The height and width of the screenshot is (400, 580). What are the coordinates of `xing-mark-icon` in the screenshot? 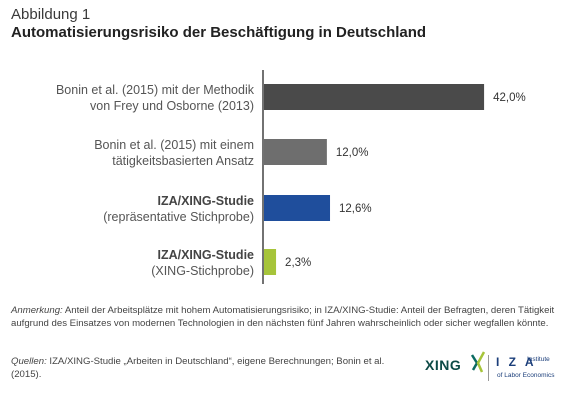 It's located at (478, 362).